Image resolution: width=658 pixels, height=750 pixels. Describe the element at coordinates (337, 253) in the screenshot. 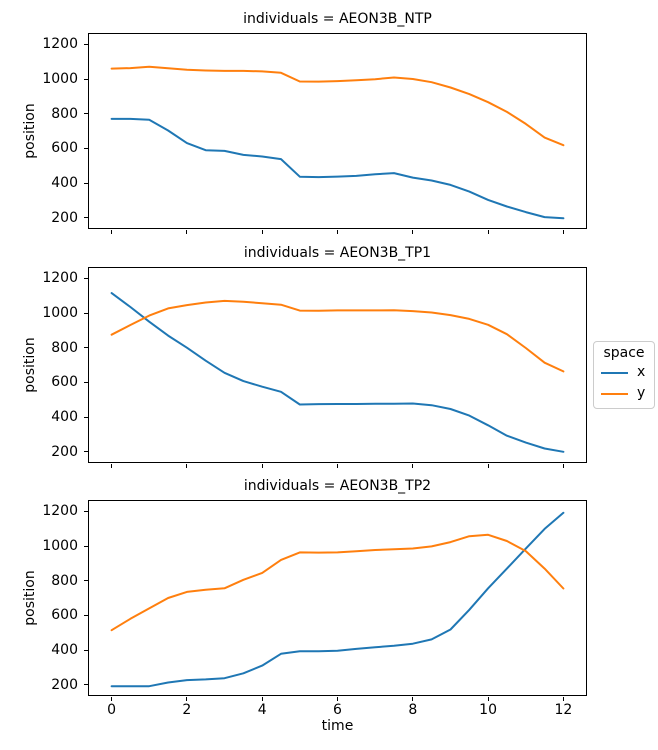

I see `subplot-title: individuals = AEON3B_TP1` at that location.